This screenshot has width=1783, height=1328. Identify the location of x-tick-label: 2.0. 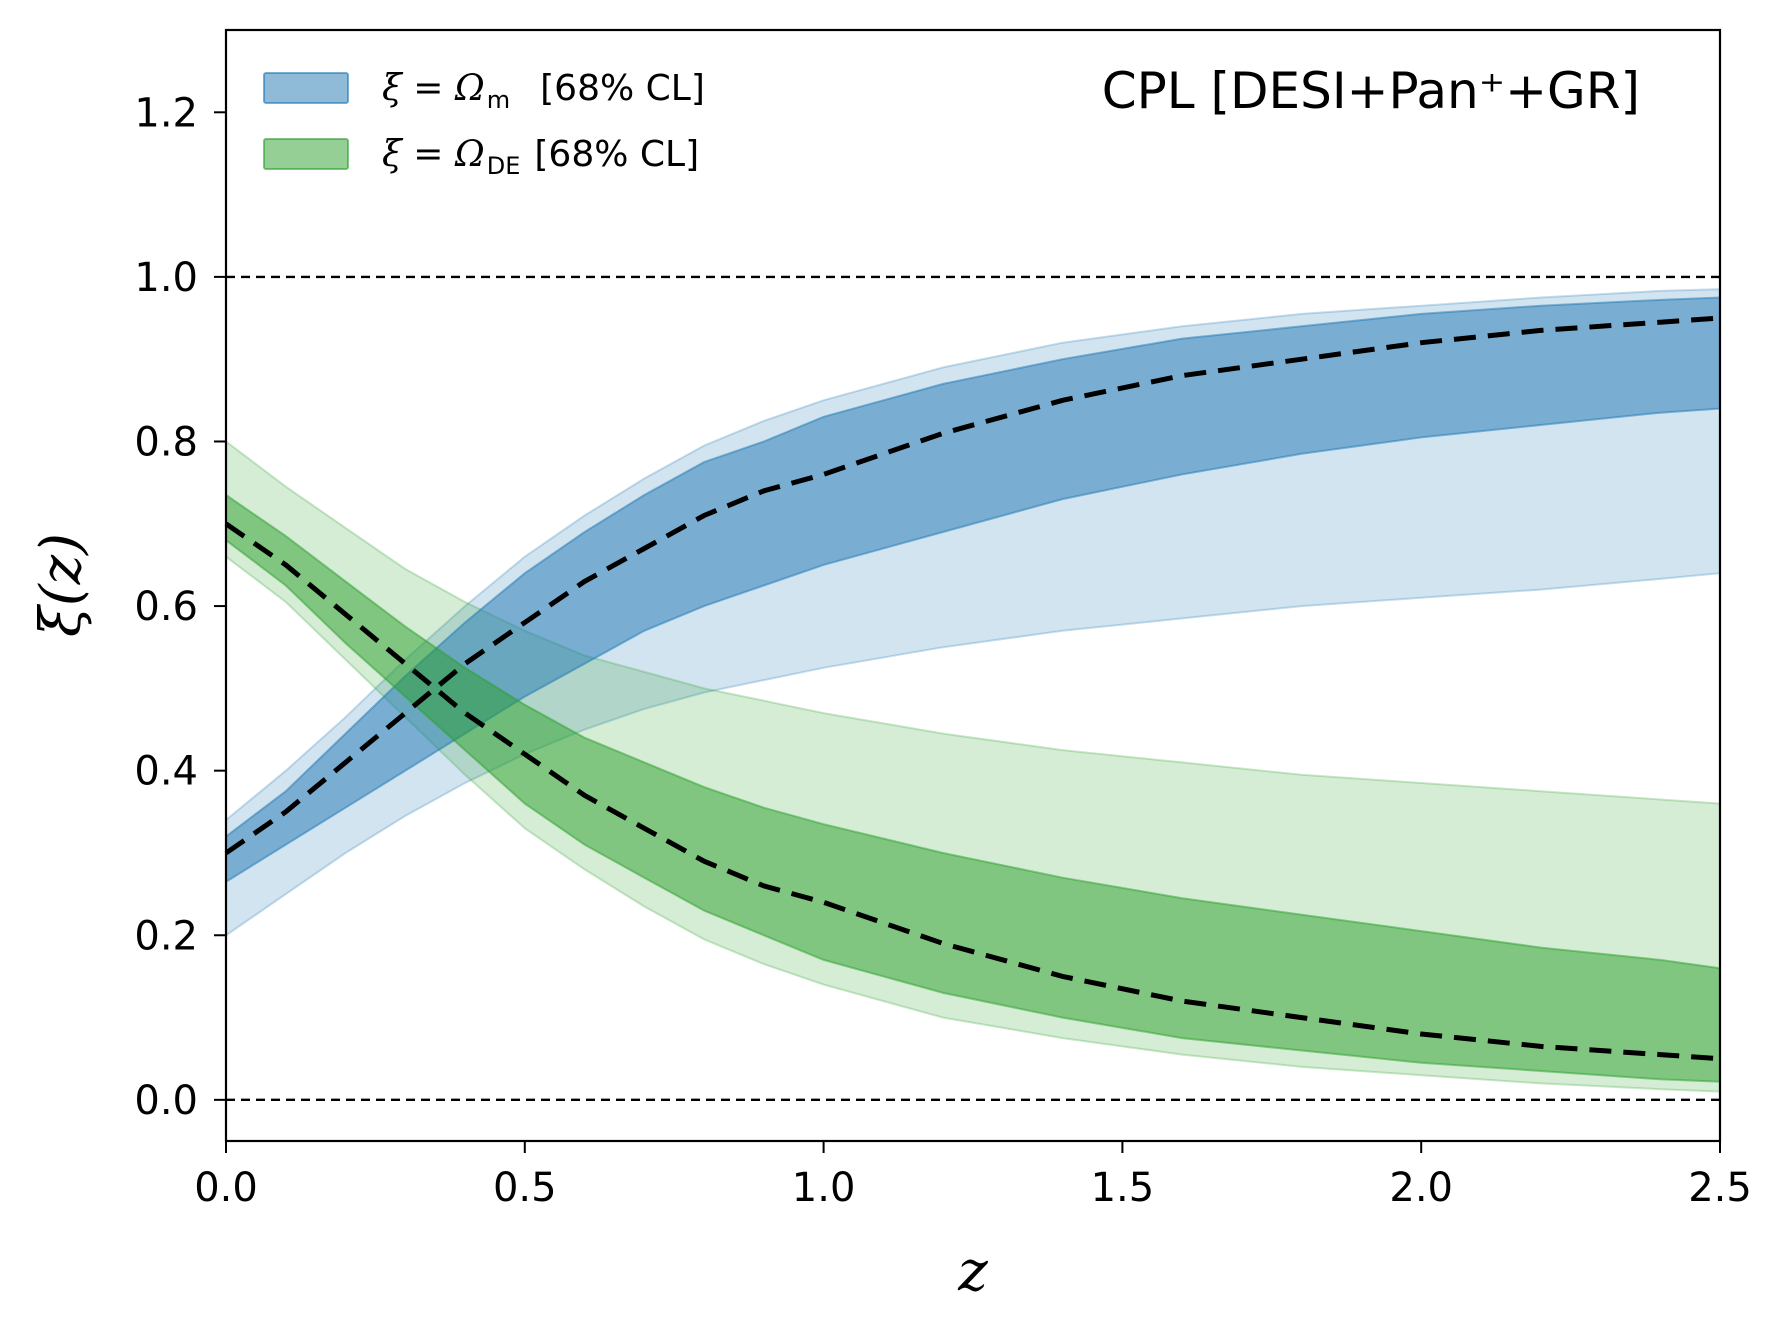
(1421, 1188).